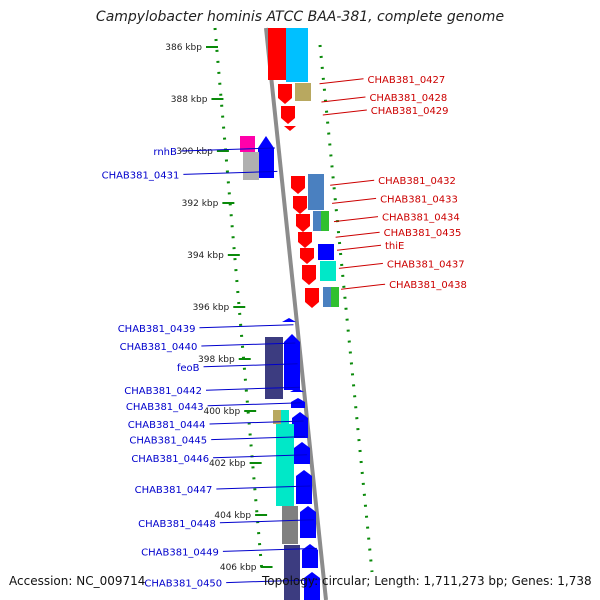 This screenshot has height=600, width=600. Describe the element at coordinates (428, 285) in the screenshot. I see `gene-label: CHAB381_0438` at that location.